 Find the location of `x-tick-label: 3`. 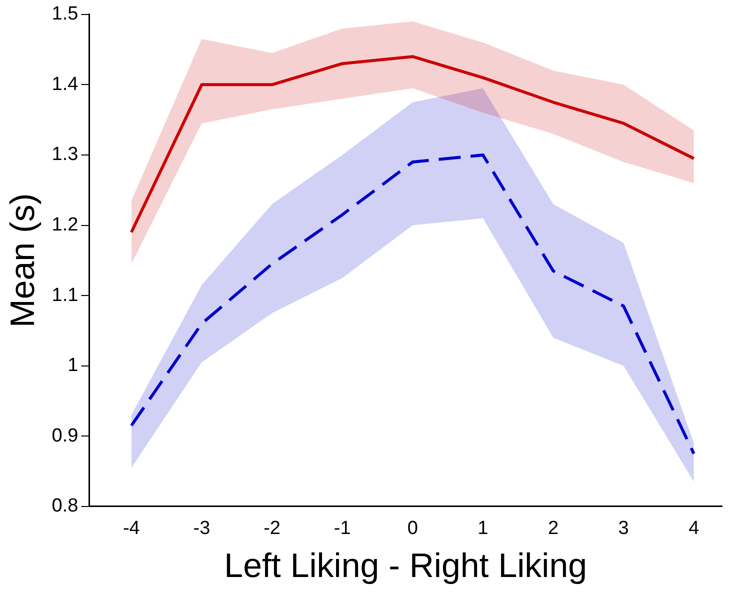

x-tick-label: 3 is located at coordinates (623, 529).